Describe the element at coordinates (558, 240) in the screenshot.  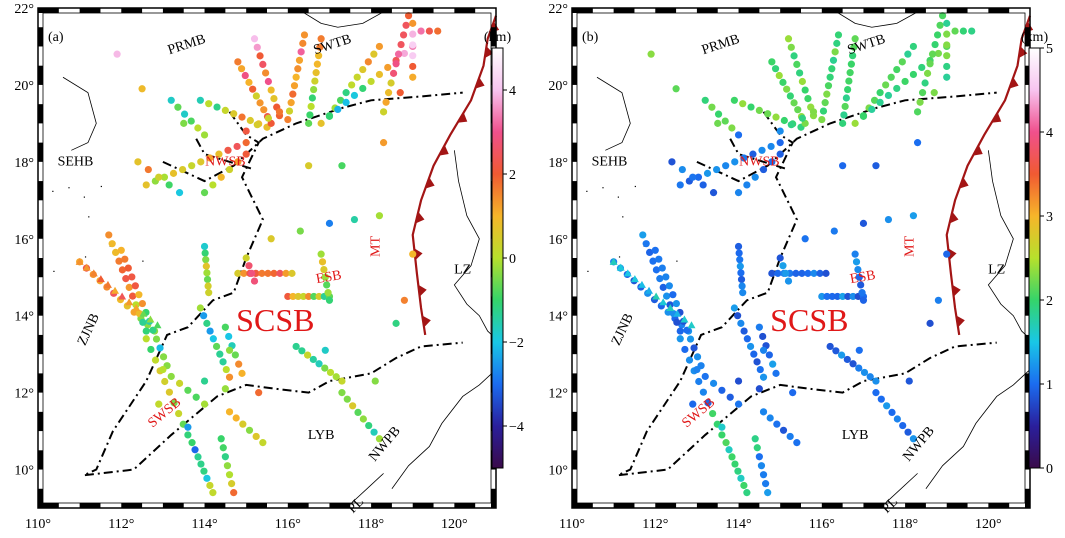
I see `y-tick-label: 16°` at that location.